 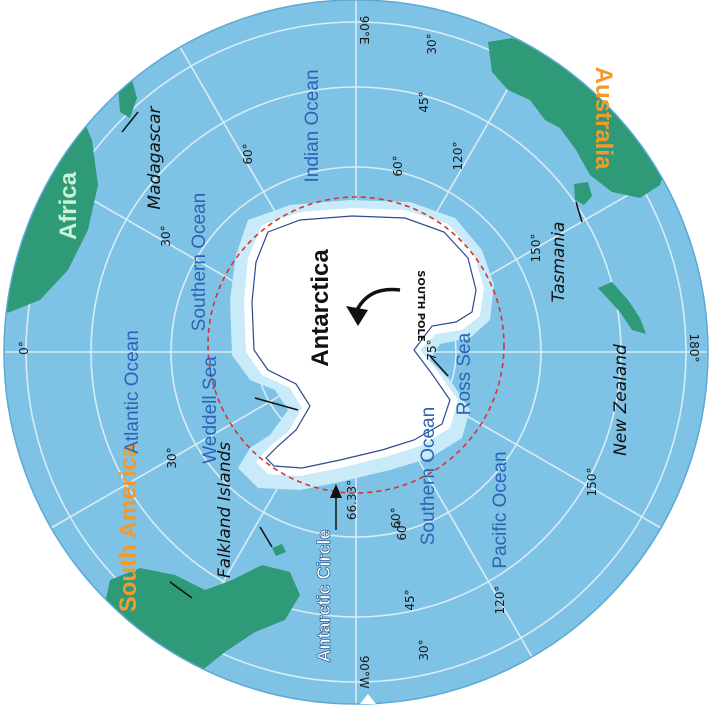 What do you see at coordinates (130, 122) in the screenshot?
I see `madagascar-pointer` at bounding box center [130, 122].